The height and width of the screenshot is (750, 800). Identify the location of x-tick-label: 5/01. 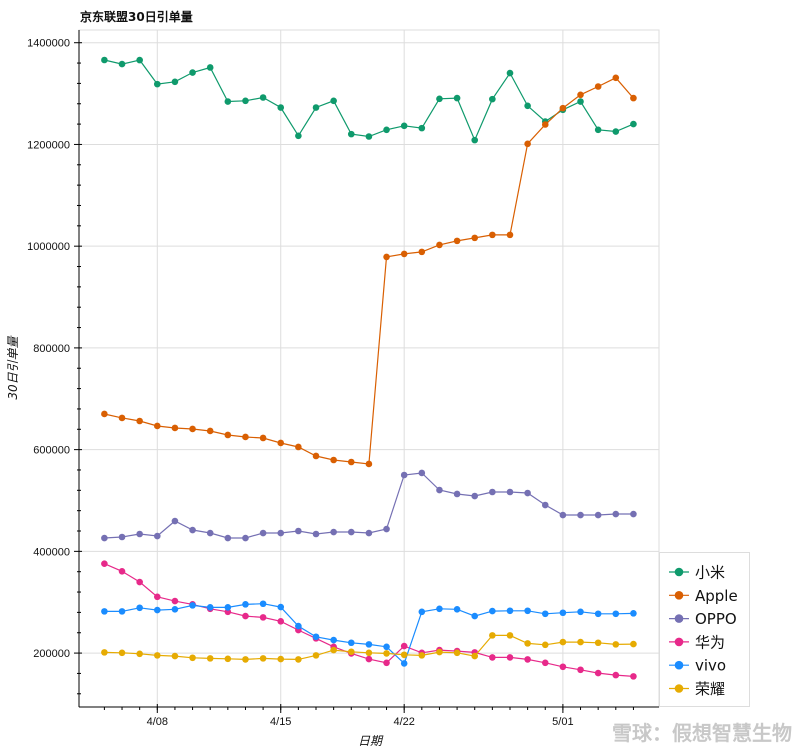
(562, 722).